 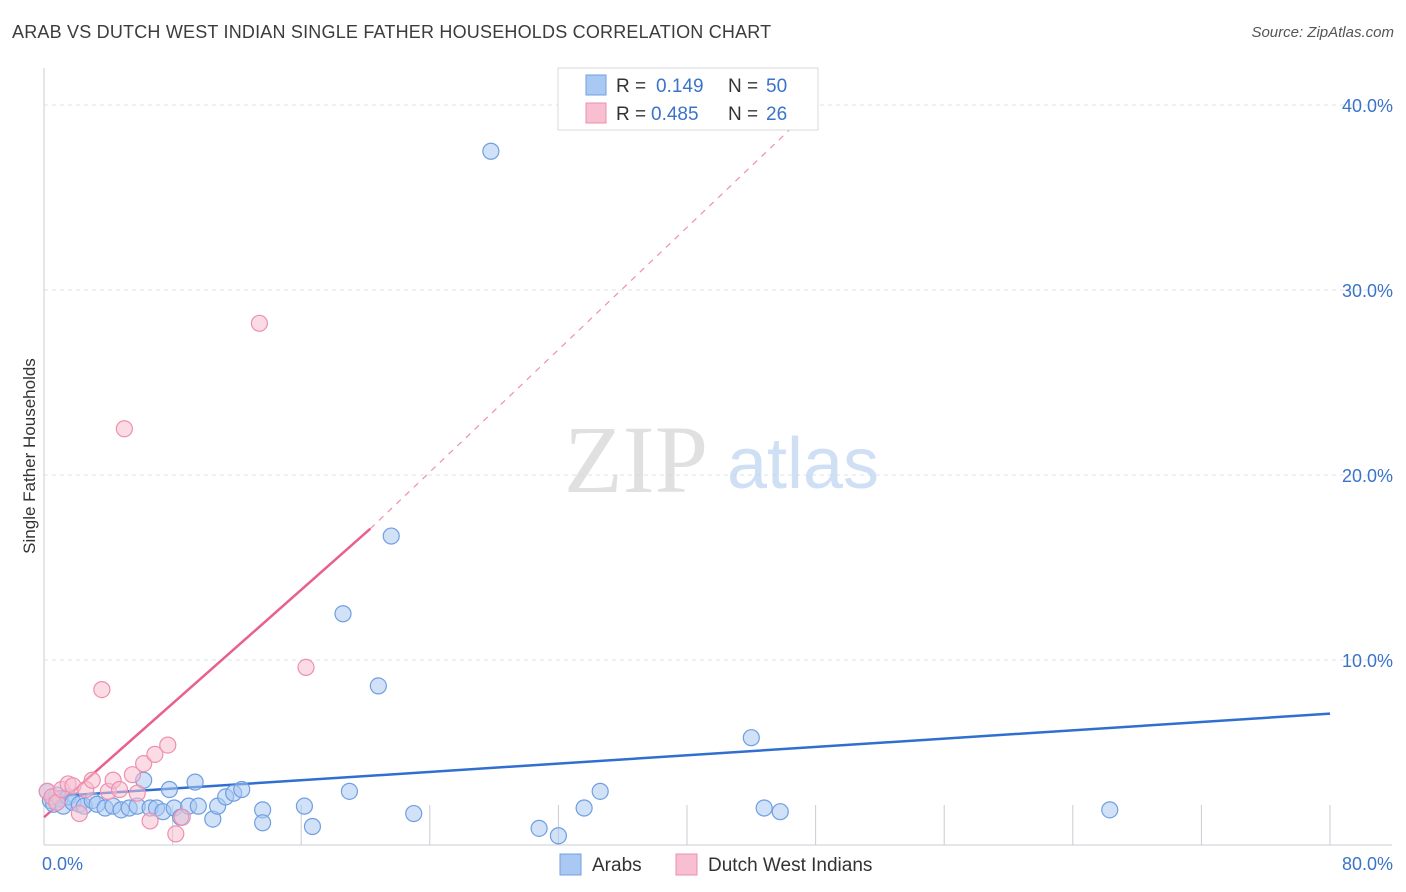 I want to click on trend-line-arabs, so click(x=687, y=755).